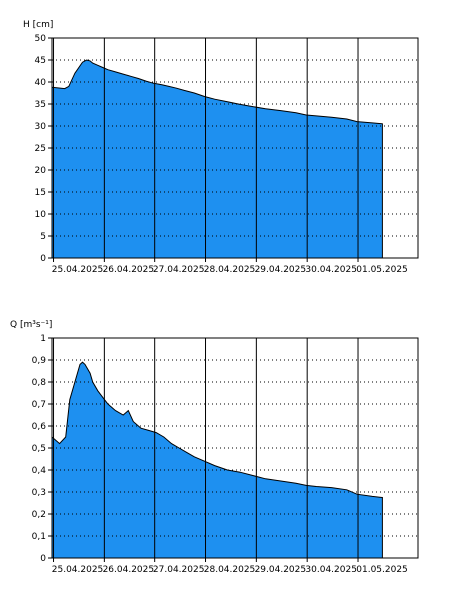 The height and width of the screenshot is (604, 450). I want to click on y-tick-label: 0,8, so click(39, 383).